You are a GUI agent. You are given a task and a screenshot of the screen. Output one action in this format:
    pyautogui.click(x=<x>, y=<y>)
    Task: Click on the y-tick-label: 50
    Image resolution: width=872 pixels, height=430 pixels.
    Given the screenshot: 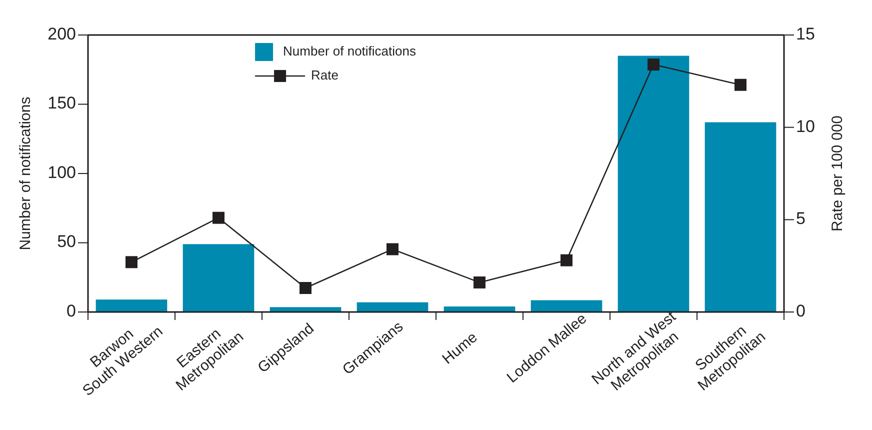 What is the action you would take?
    pyautogui.click(x=66, y=242)
    